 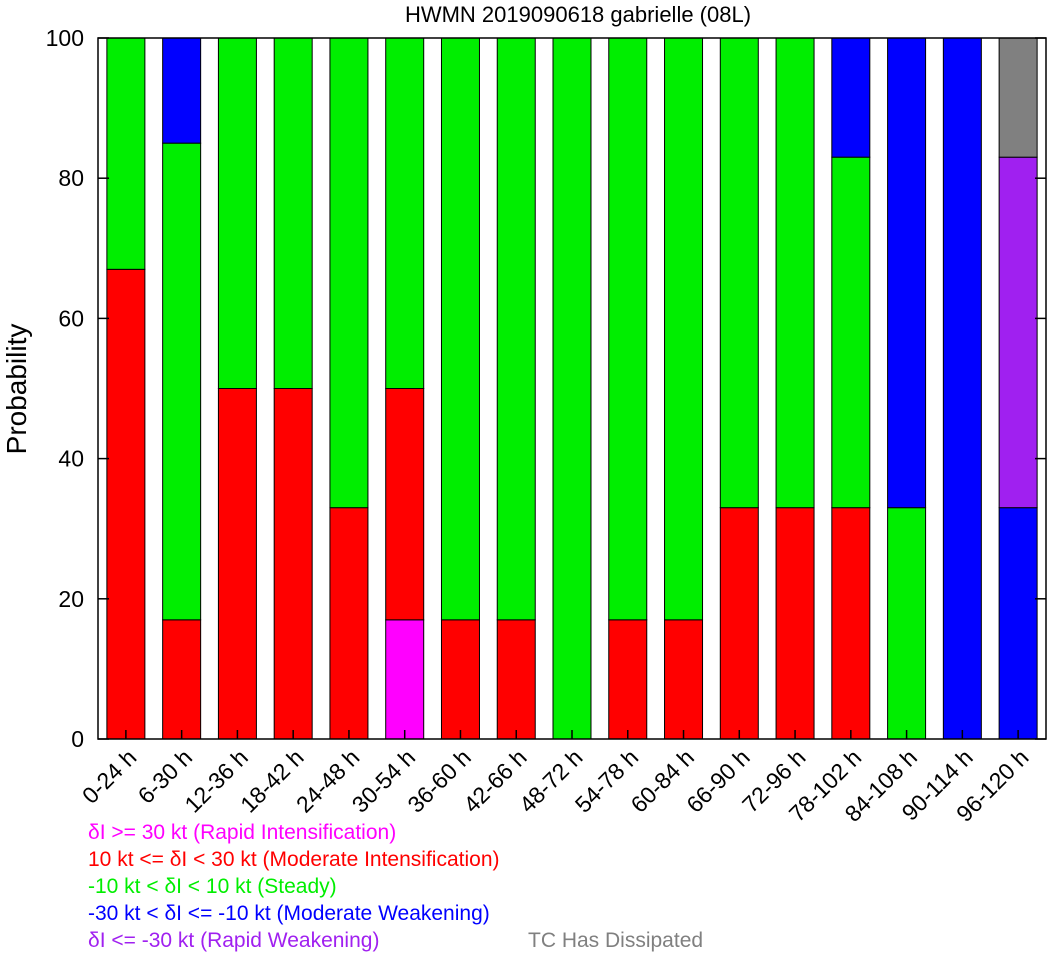 What do you see at coordinates (77, 739) in the screenshot?
I see `y-tick-label-0: 0` at bounding box center [77, 739].